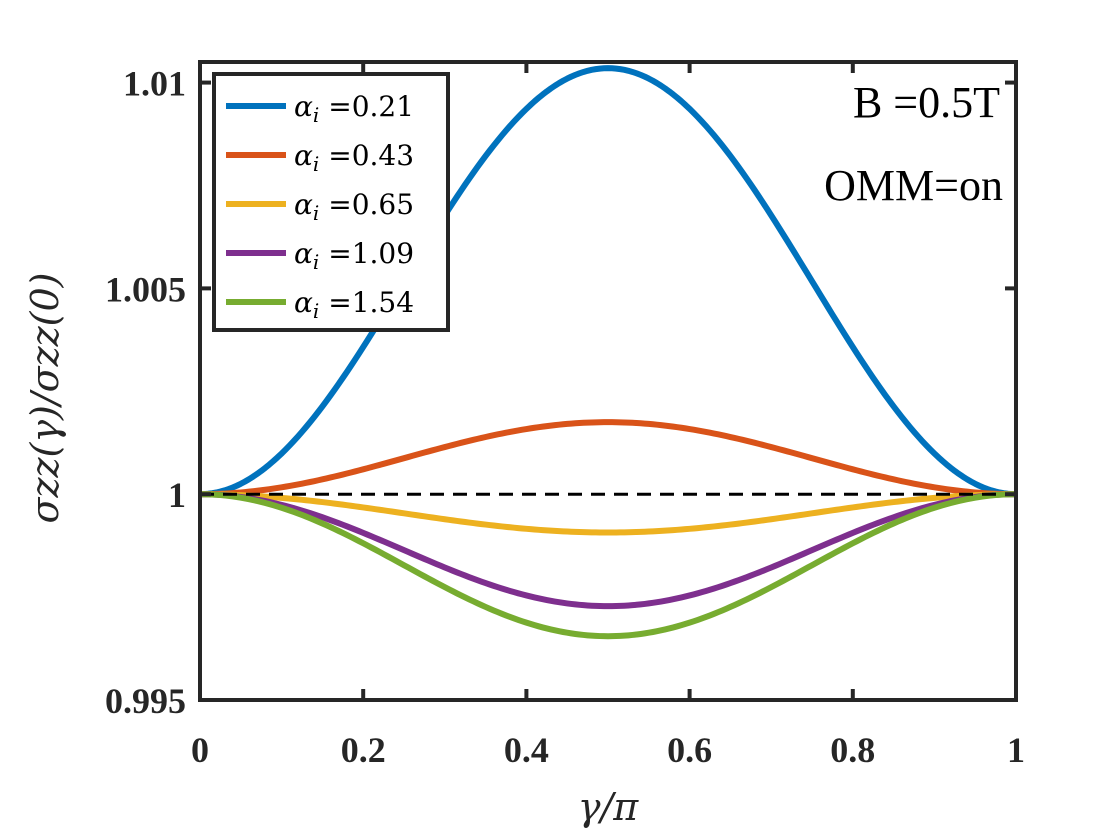 The width and height of the screenshot is (1120, 840). I want to click on legend-item: αi =0.65, so click(320, 206).